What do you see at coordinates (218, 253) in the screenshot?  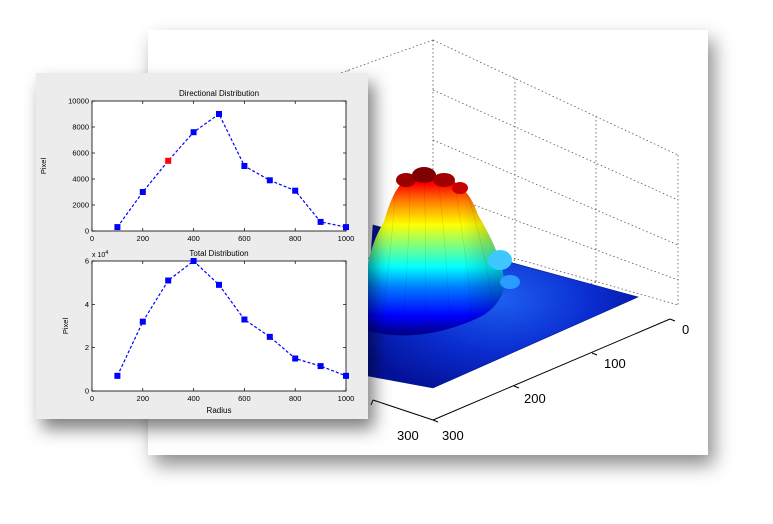 I see `total-title: Total Distribution` at bounding box center [218, 253].